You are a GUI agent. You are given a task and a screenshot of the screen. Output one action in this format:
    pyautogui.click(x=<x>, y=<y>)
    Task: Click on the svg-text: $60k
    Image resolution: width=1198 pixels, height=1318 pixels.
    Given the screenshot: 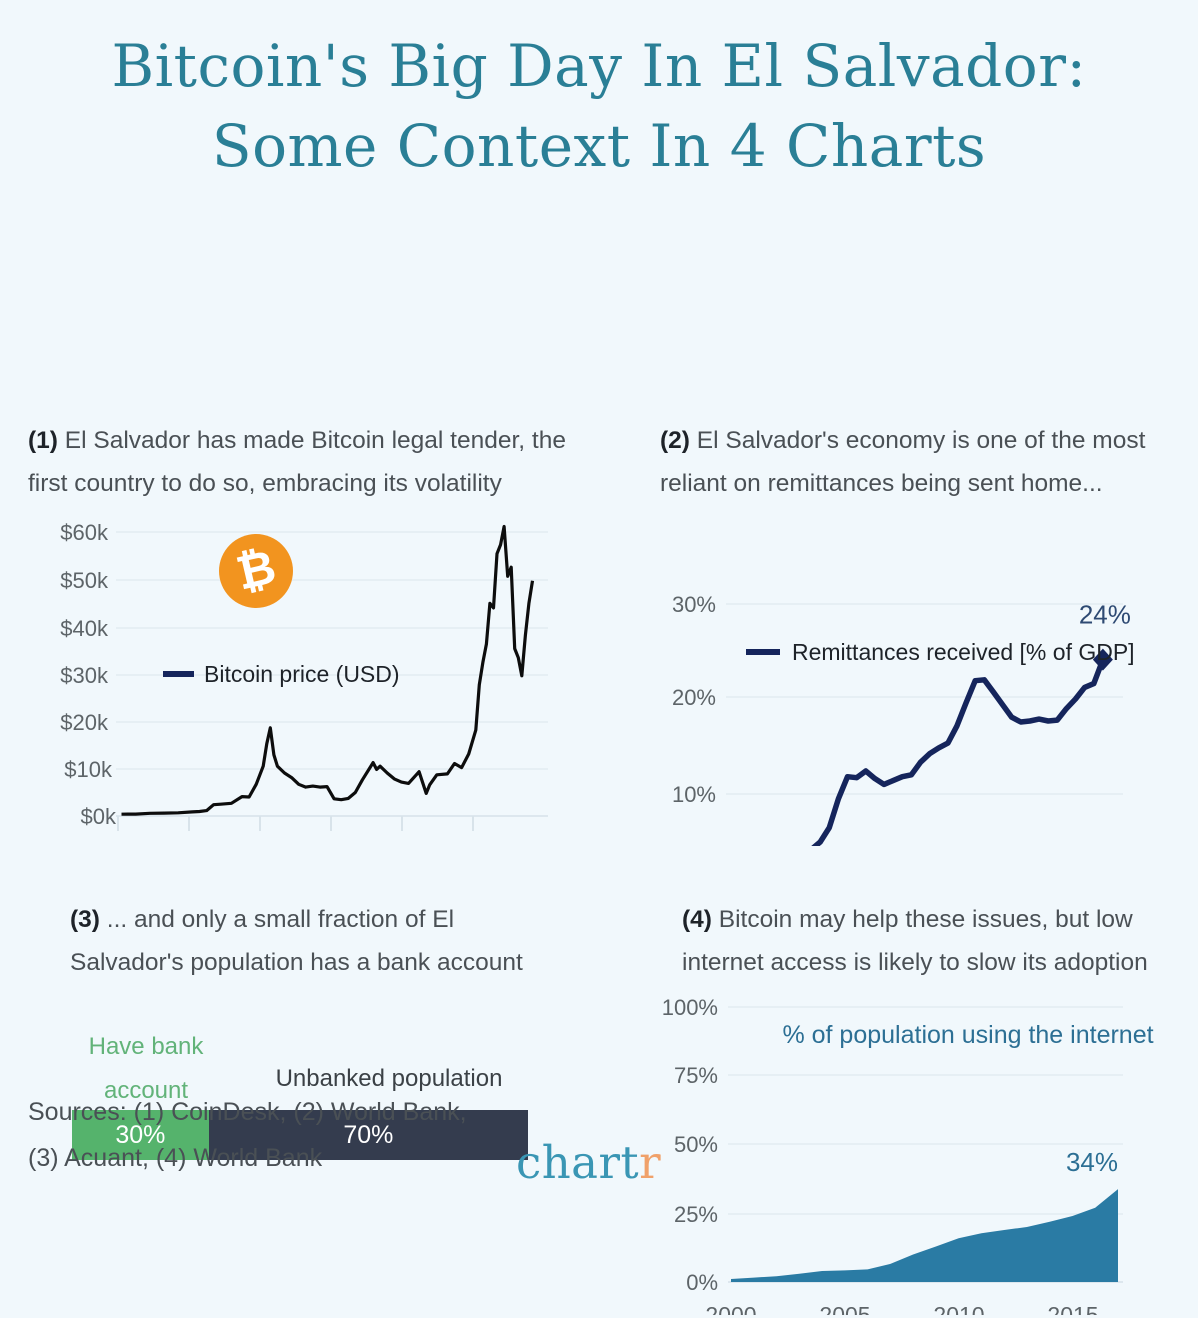 What is the action you would take?
    pyautogui.click(x=84, y=532)
    